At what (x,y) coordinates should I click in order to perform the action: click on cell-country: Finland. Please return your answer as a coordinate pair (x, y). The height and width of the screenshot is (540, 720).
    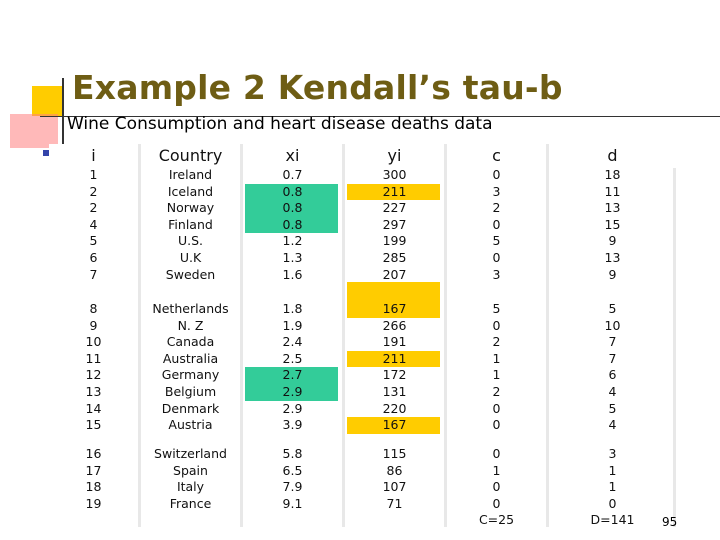
    Looking at the image, I should click on (190, 224).